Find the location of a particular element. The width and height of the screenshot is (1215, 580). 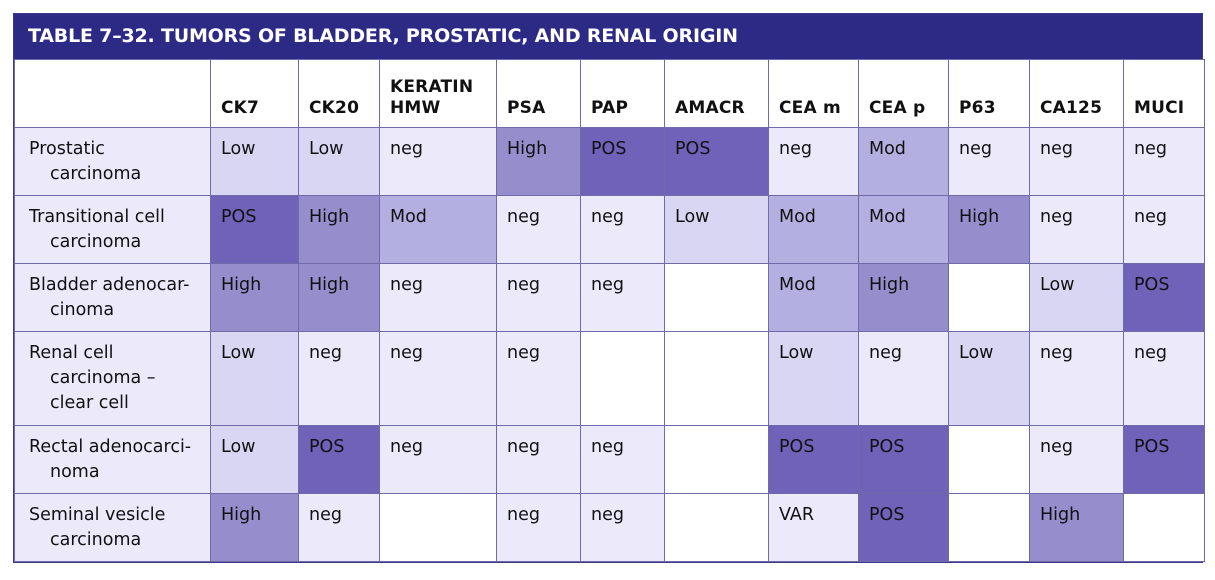

row-label-line: Prostatic is located at coordinates (67, 149).